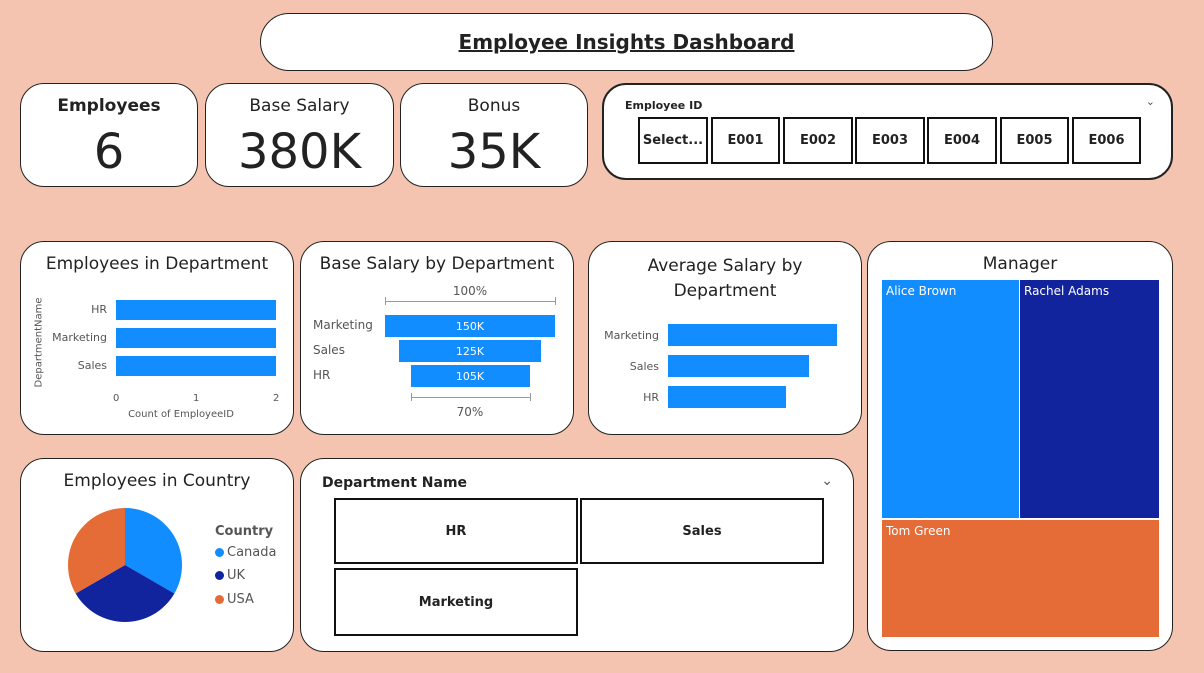 The image size is (1204, 673). Describe the element at coordinates (276, 398) in the screenshot. I see `x-tick-label: 2` at that location.